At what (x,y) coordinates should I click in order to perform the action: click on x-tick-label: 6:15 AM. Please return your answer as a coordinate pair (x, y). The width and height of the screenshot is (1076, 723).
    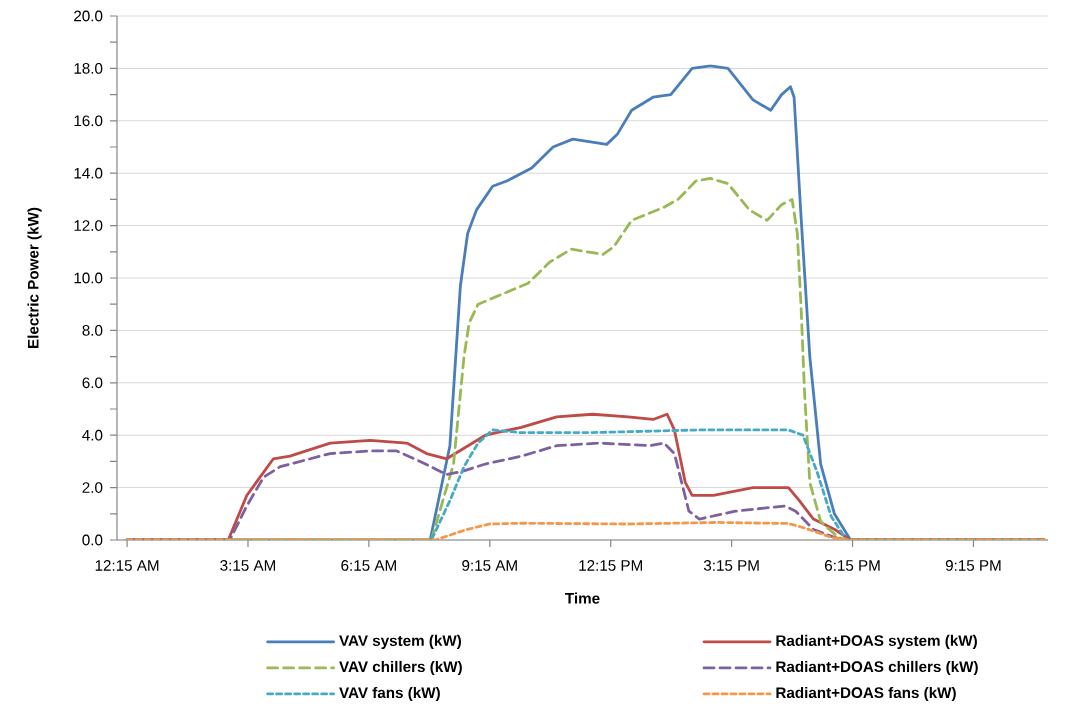
    Looking at the image, I should click on (368, 565).